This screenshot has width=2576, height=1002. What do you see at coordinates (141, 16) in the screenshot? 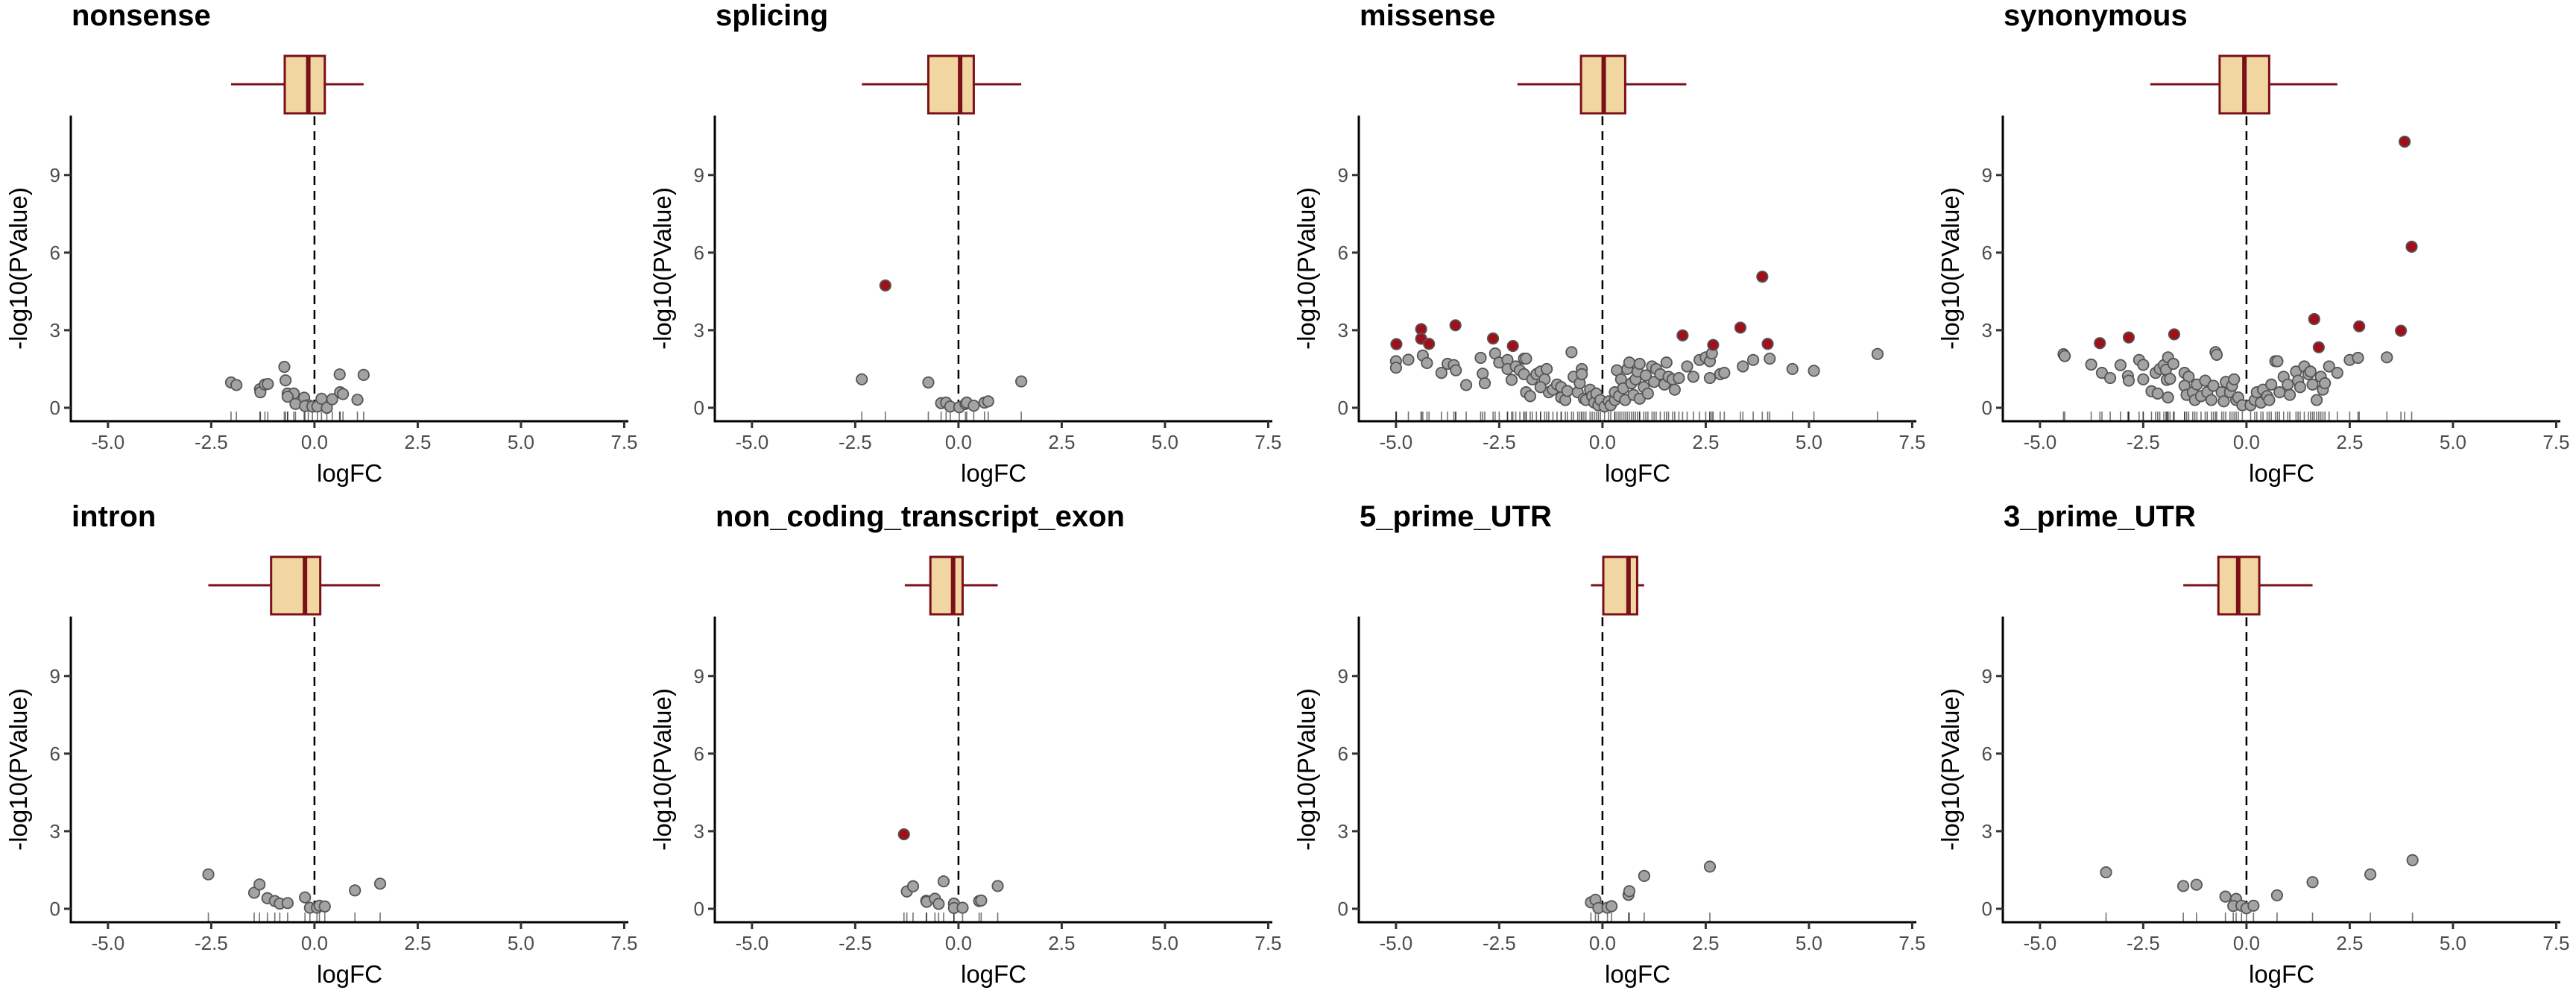
I see `panel-title: nonsense` at bounding box center [141, 16].